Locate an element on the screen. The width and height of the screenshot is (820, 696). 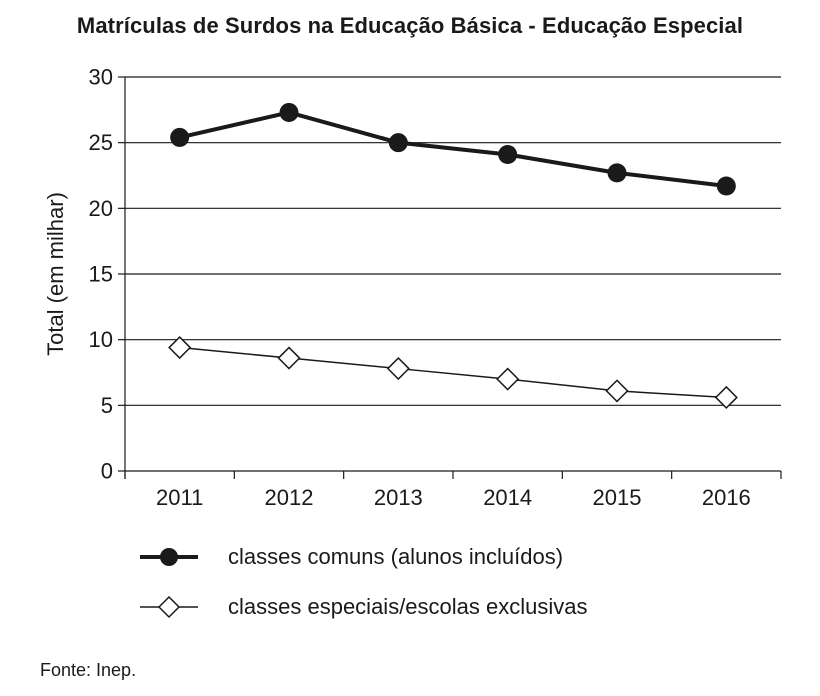
y-axis-label: Total (em milhar) is located at coordinates (55, 274).